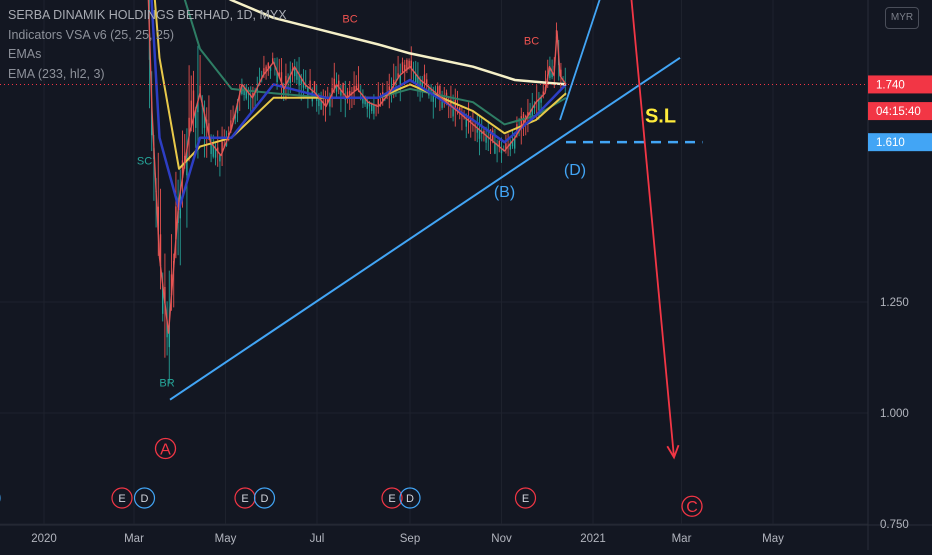 This screenshot has height=555, width=932. I want to click on forecast-arrow, so click(652, 229).